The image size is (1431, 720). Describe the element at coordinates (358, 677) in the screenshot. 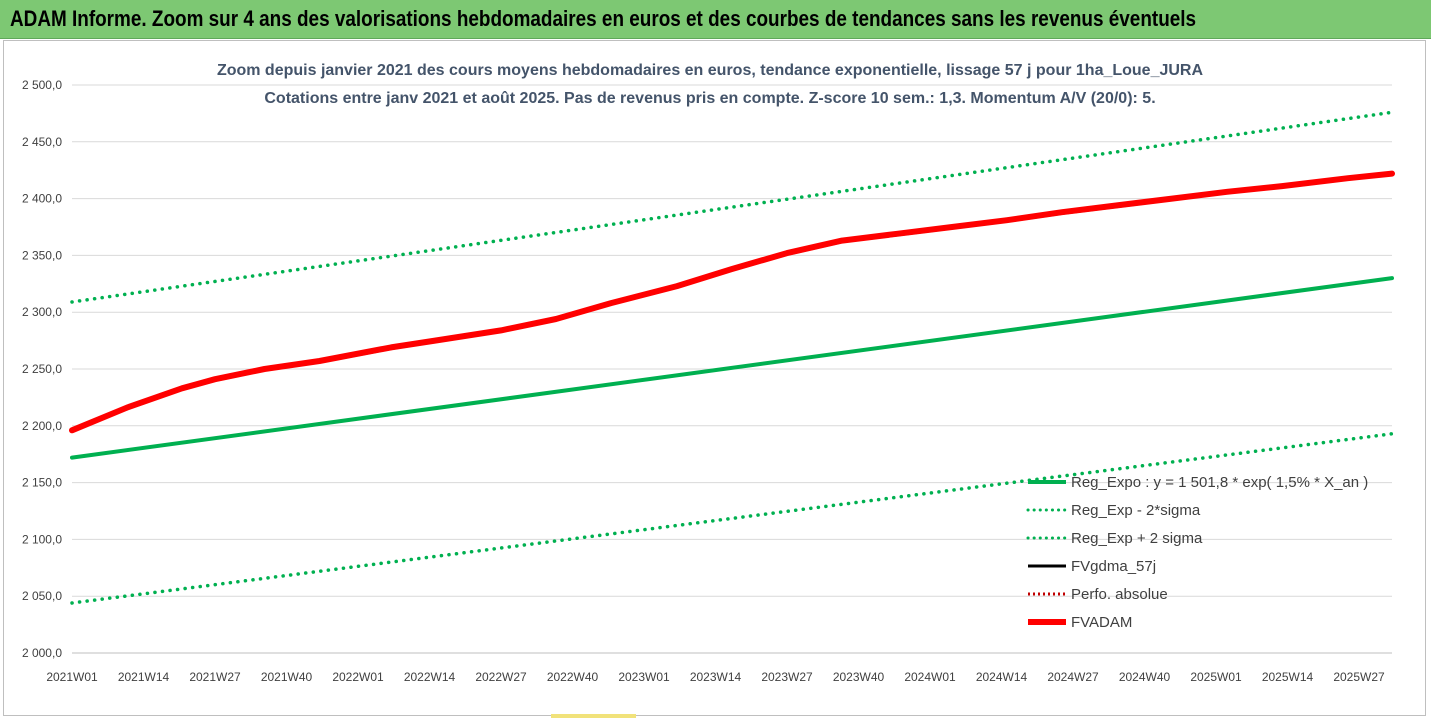

I see `x-tick-label: 2022W01` at that location.